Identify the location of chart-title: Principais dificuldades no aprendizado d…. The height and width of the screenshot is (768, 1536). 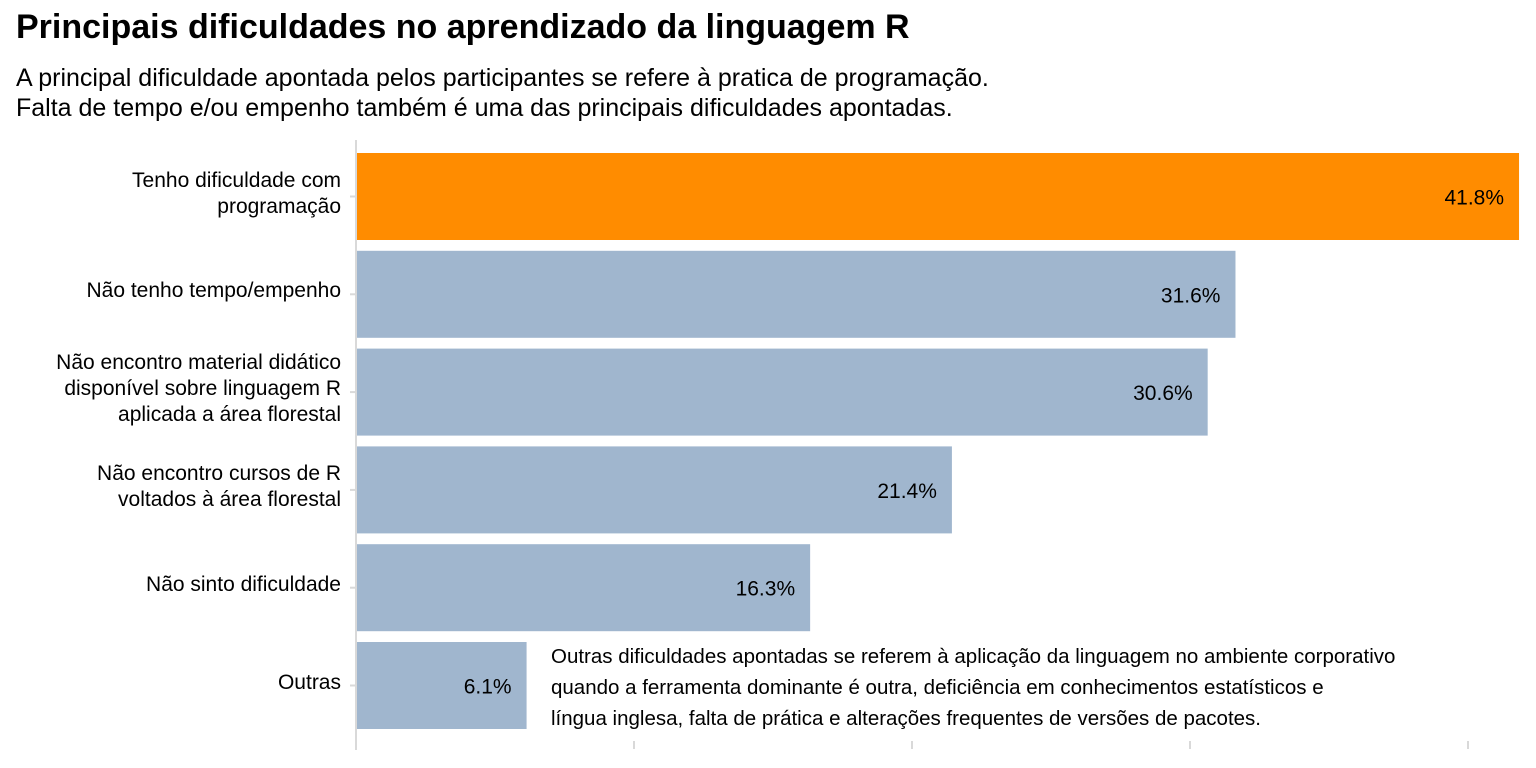
(463, 27).